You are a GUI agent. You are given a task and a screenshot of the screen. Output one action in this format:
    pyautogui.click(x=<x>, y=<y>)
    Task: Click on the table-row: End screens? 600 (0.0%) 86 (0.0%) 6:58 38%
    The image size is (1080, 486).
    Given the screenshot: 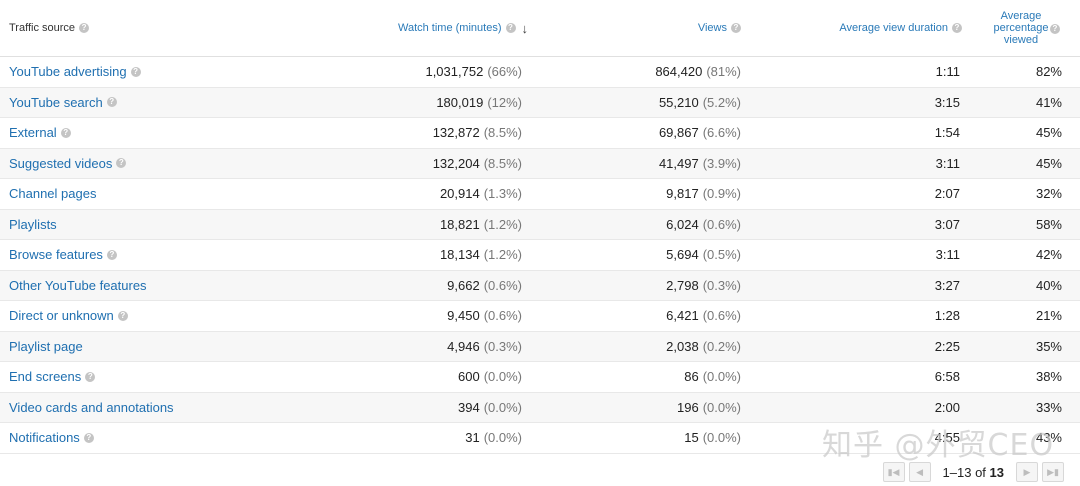 What is the action you would take?
    pyautogui.click(x=540, y=377)
    